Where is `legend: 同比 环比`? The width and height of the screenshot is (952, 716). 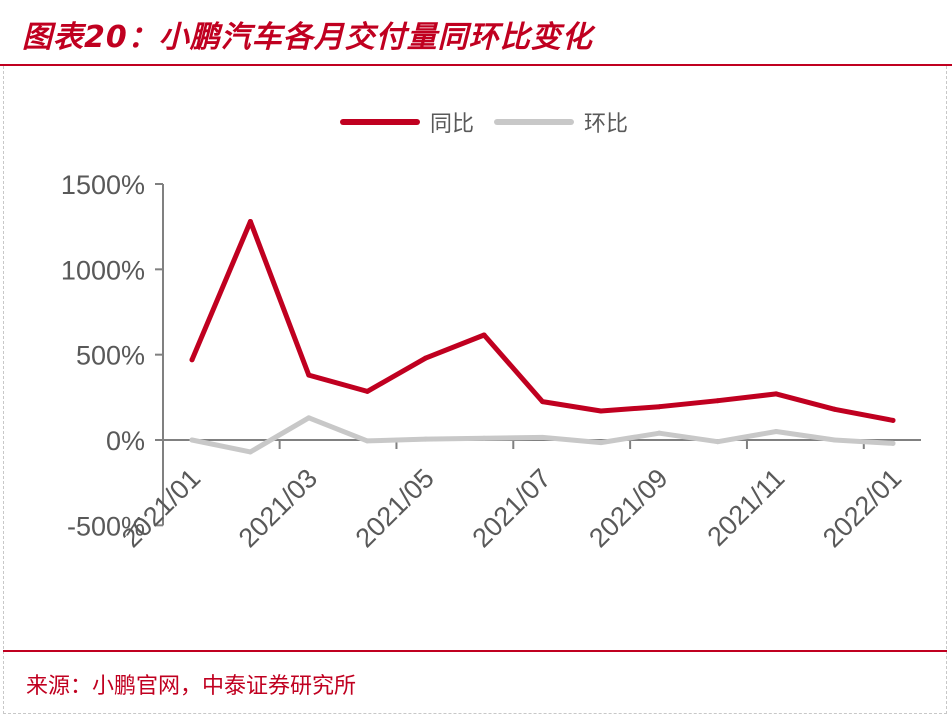
legend: 同比 环比 is located at coordinates (484, 124).